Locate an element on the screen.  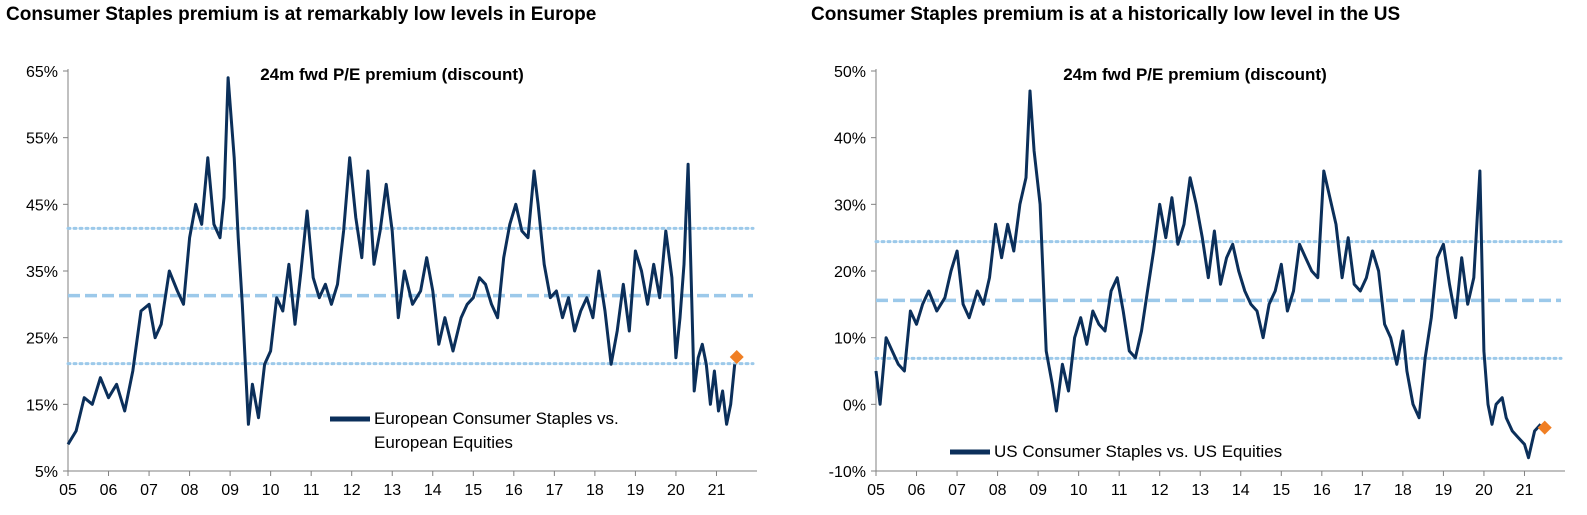
y-tick-label: 45% is located at coordinates (42, 205).